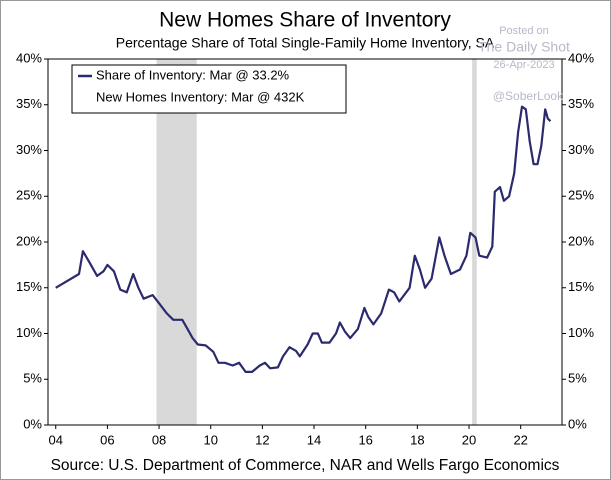 The height and width of the screenshot is (480, 611). I want to click on y2-tick-label: 40%, so click(581, 57).